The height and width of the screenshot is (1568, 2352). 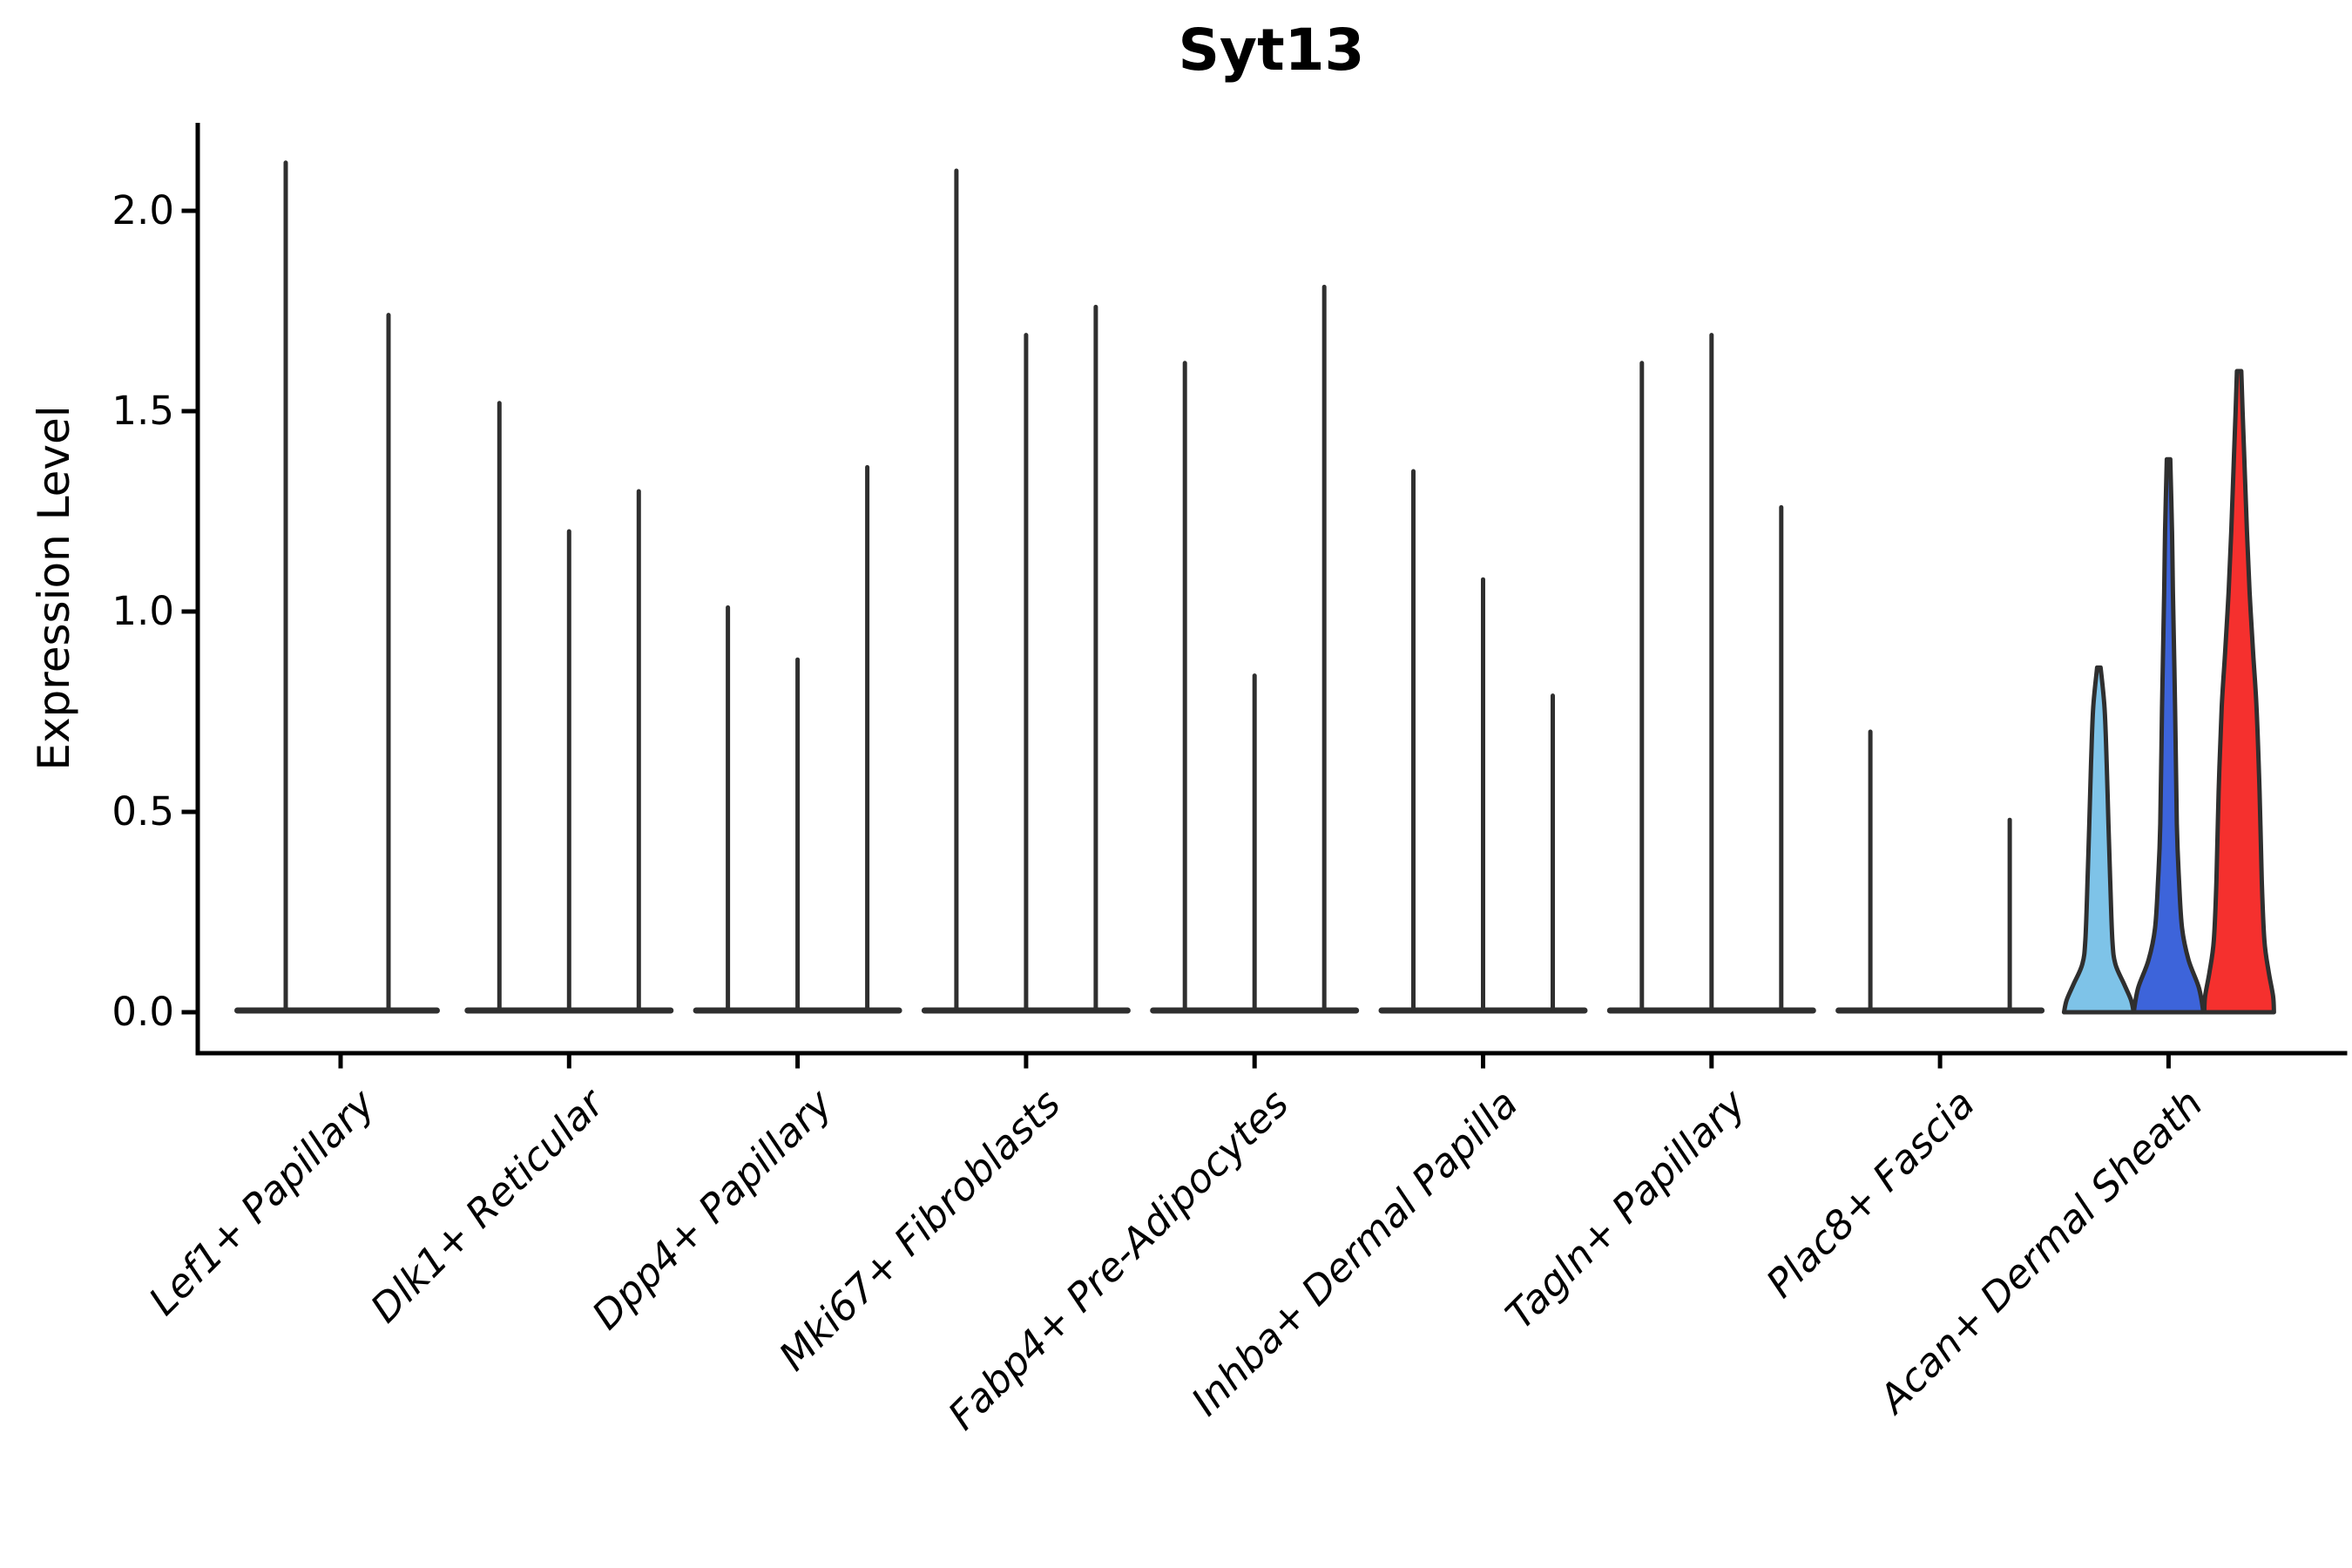 What do you see at coordinates (54, 588) in the screenshot?
I see `y-axis-label: Expression Level` at bounding box center [54, 588].